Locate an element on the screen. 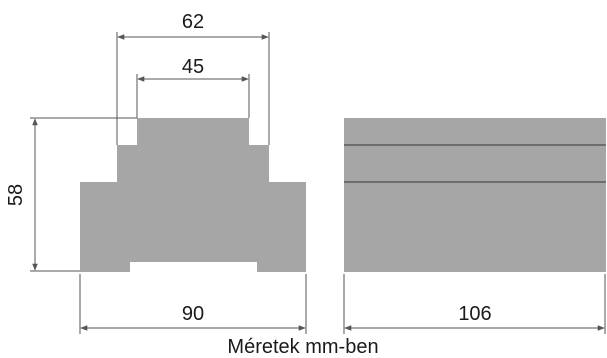  units-caption: Méretek mm-ben is located at coordinates (302, 347).